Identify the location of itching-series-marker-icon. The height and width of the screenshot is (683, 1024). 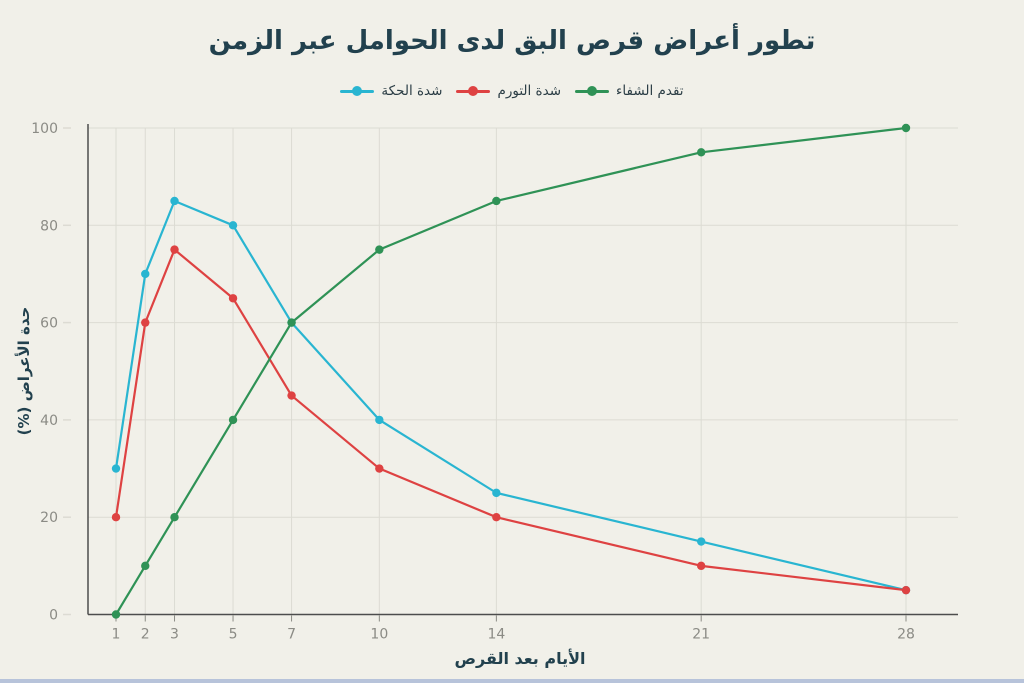
(357, 91).